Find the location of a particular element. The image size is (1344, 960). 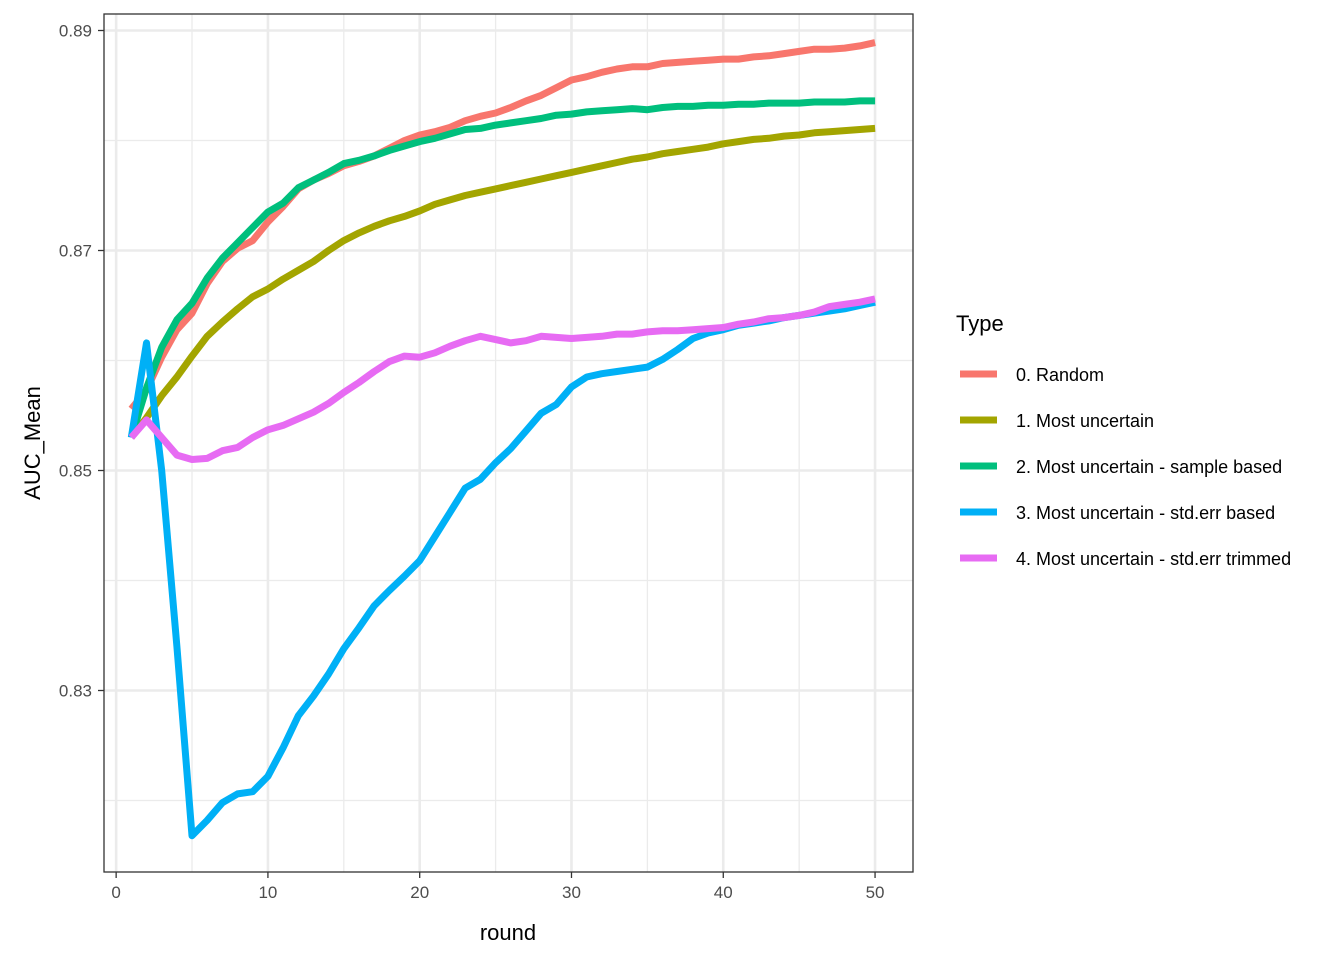

x-tick-label: 20 is located at coordinates (419, 892).